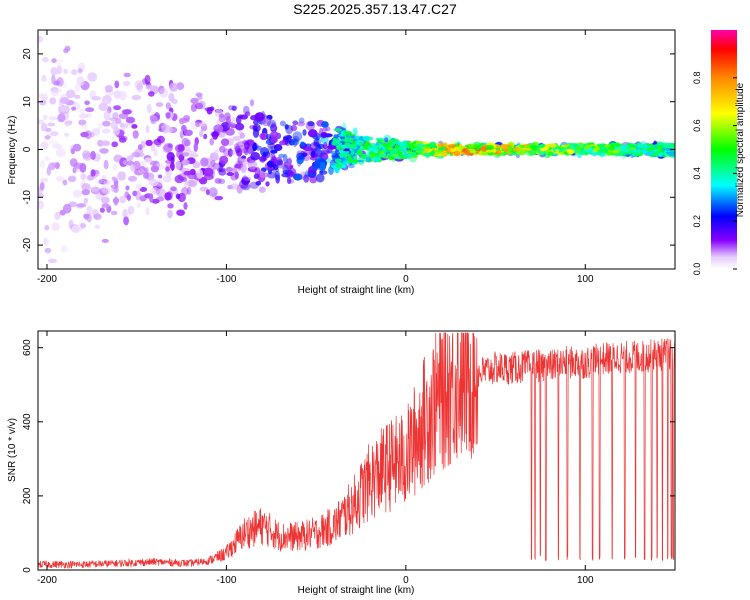  Describe the element at coordinates (406, 580) in the screenshot. I see `bottom-x-tick-label: 0` at that location.